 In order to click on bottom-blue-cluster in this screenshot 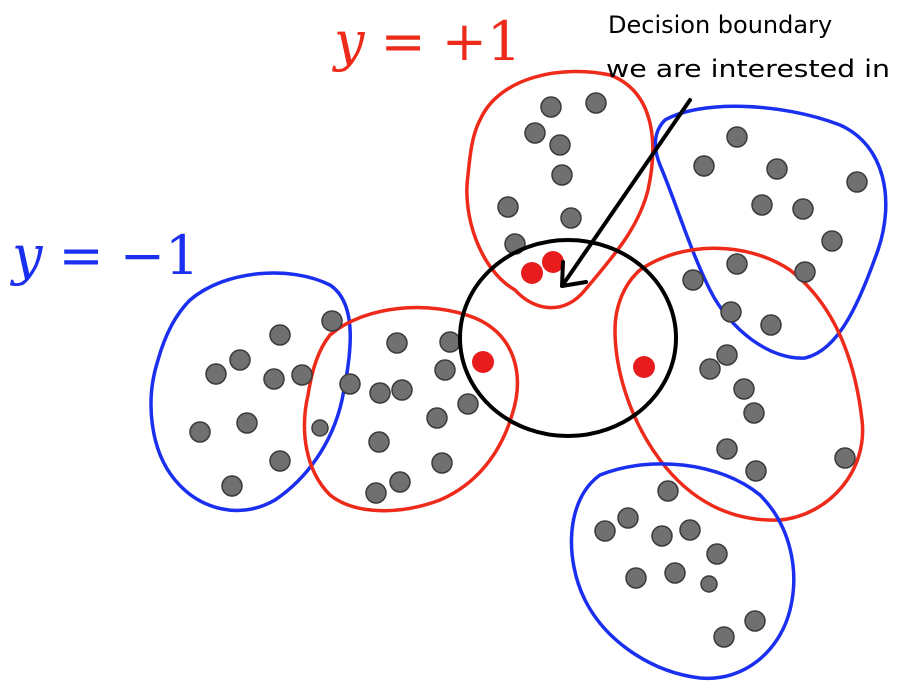, I will do `click(682, 571)`.